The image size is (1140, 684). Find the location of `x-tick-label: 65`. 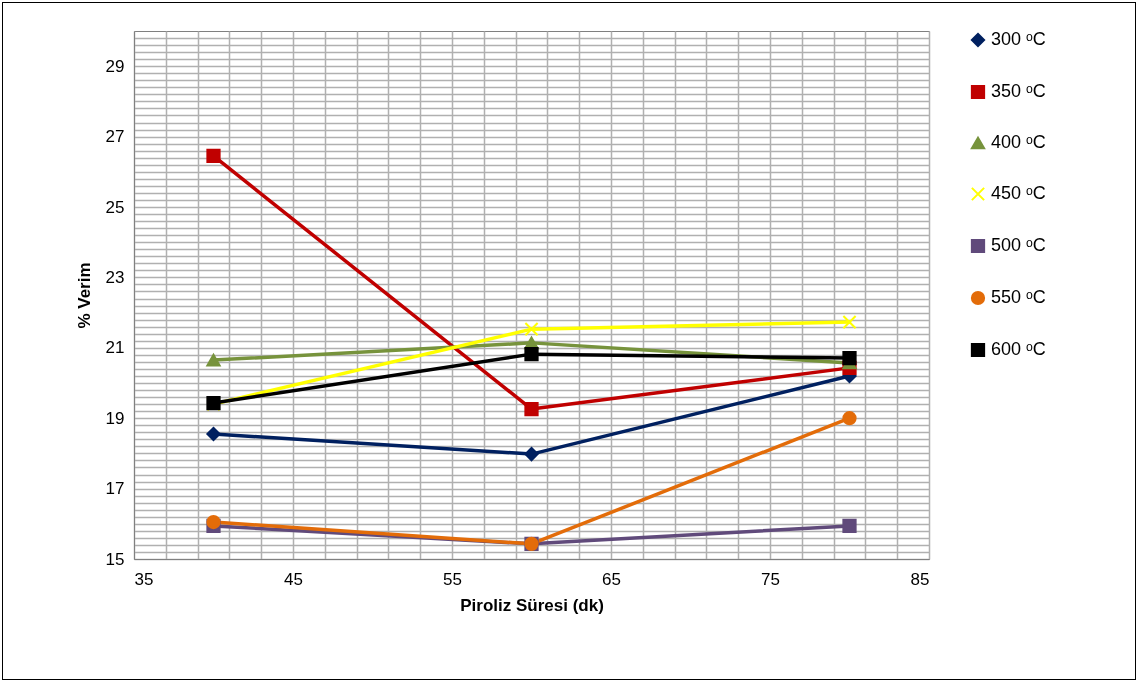

x-tick-label: 65 is located at coordinates (611, 579).